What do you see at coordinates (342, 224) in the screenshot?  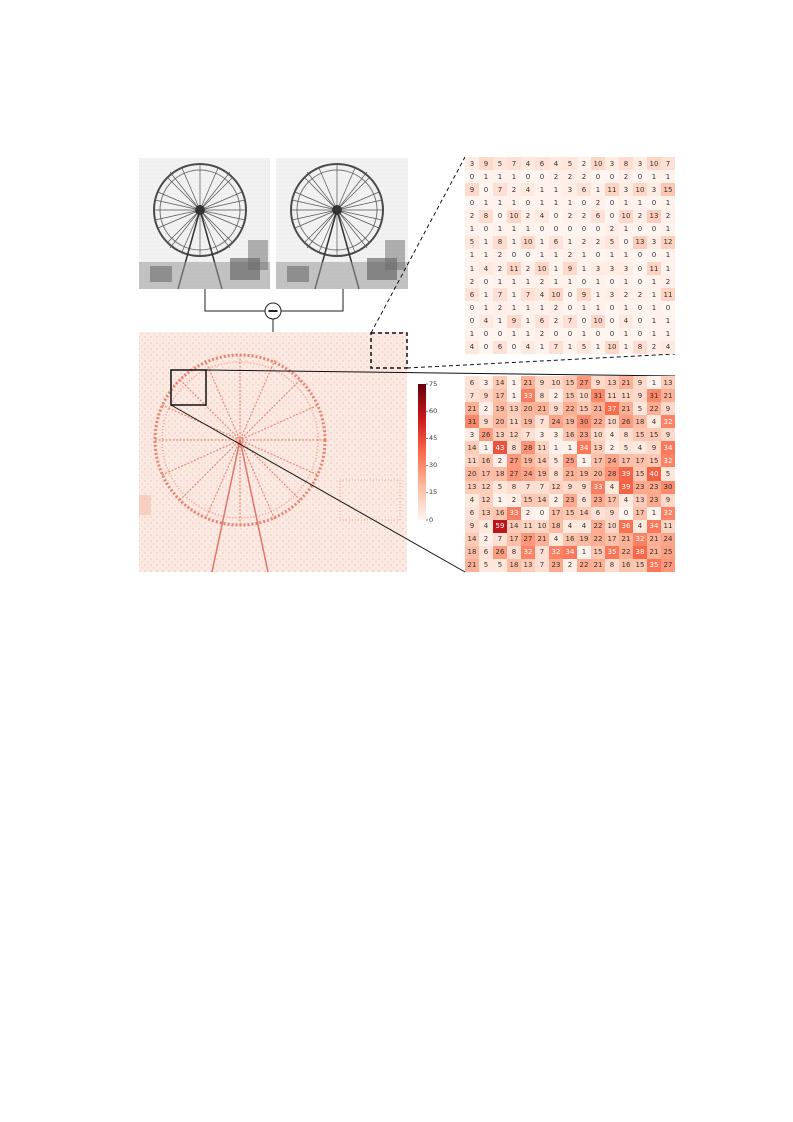 I see `ferris-wheel-image-right` at bounding box center [342, 224].